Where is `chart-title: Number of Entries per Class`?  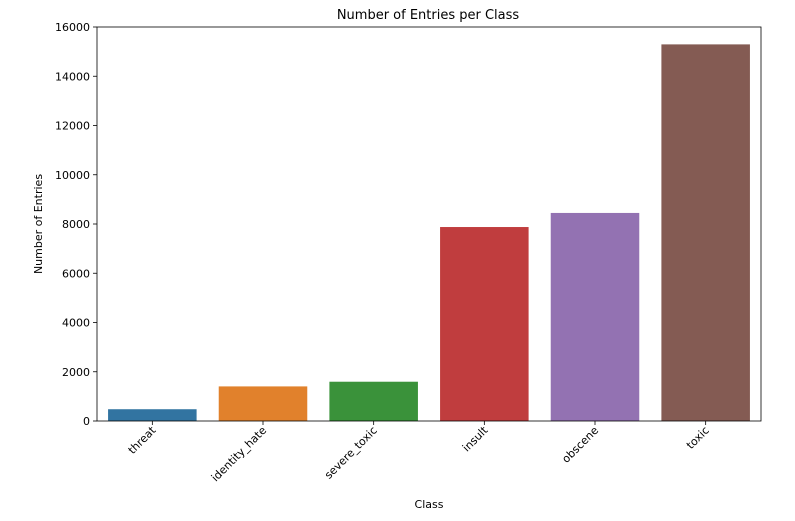 chart-title: Number of Entries per Class is located at coordinates (428, 15).